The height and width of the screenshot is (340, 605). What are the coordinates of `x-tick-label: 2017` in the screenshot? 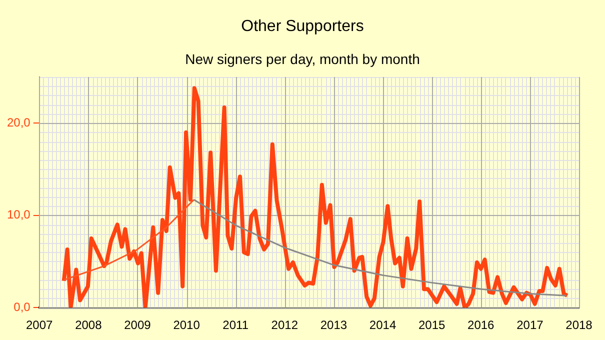 It's located at (530, 325).